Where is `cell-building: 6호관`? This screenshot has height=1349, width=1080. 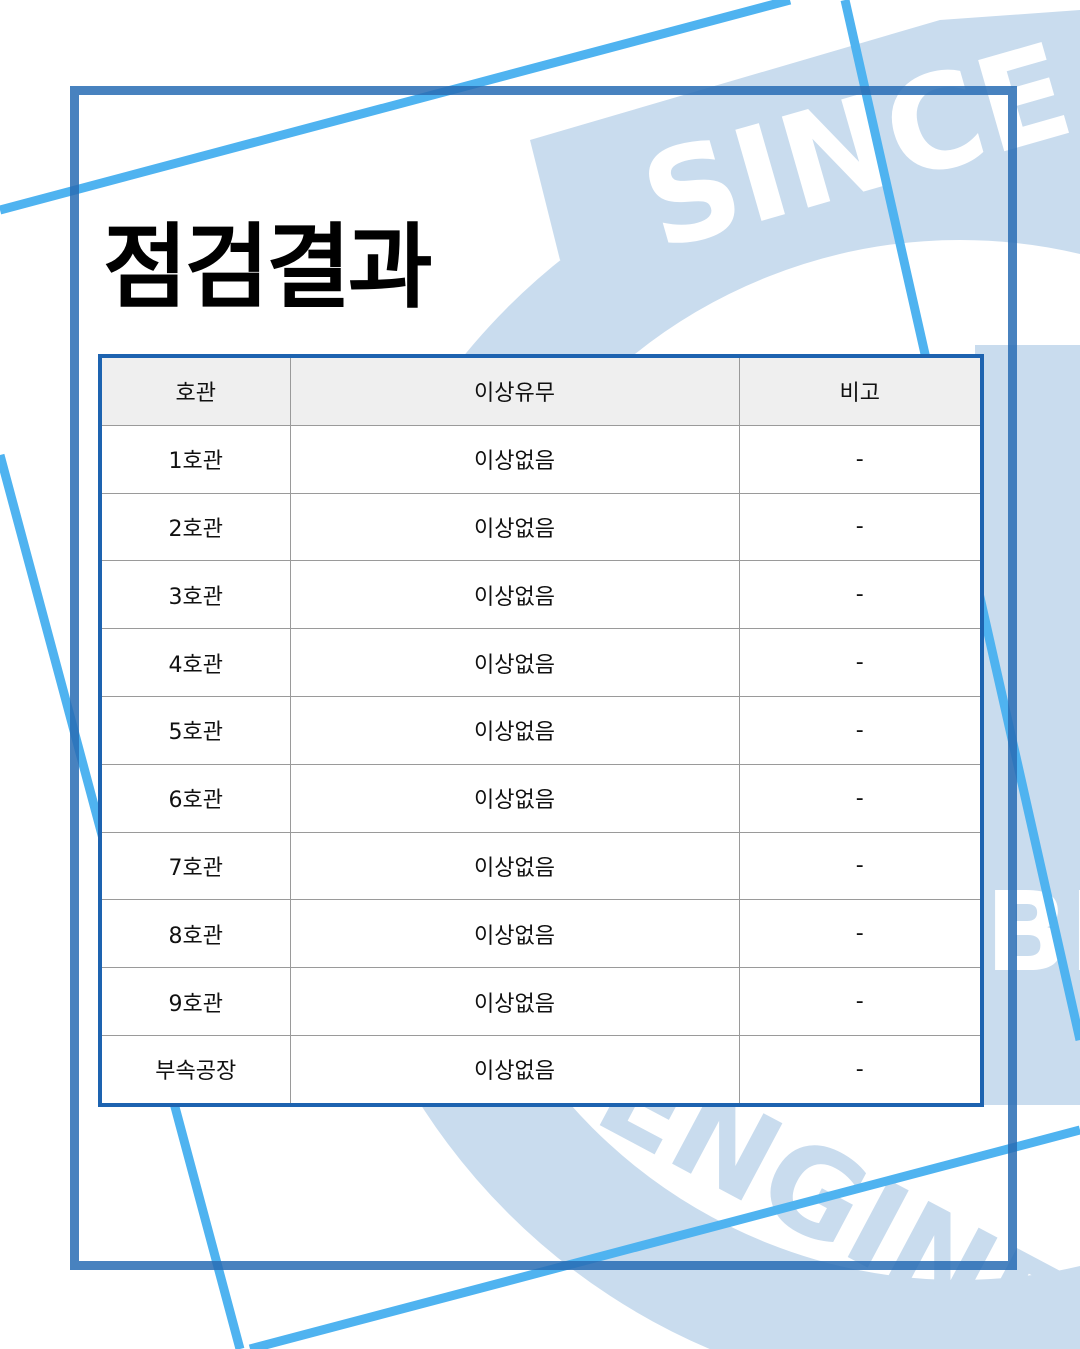 cell-building: 6호관 is located at coordinates (196, 798).